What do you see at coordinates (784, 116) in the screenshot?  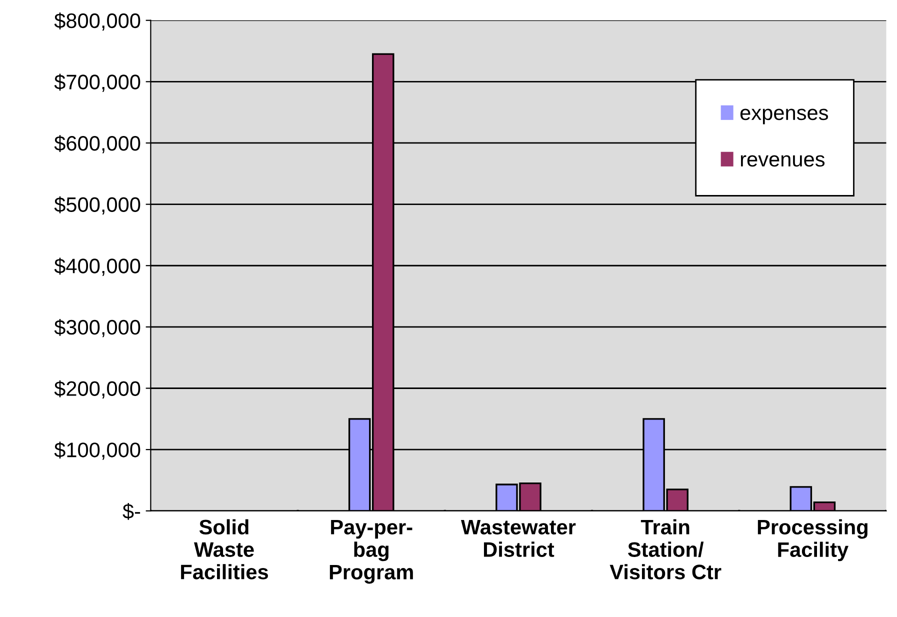 I see `legend-label: expenses` at bounding box center [784, 116].